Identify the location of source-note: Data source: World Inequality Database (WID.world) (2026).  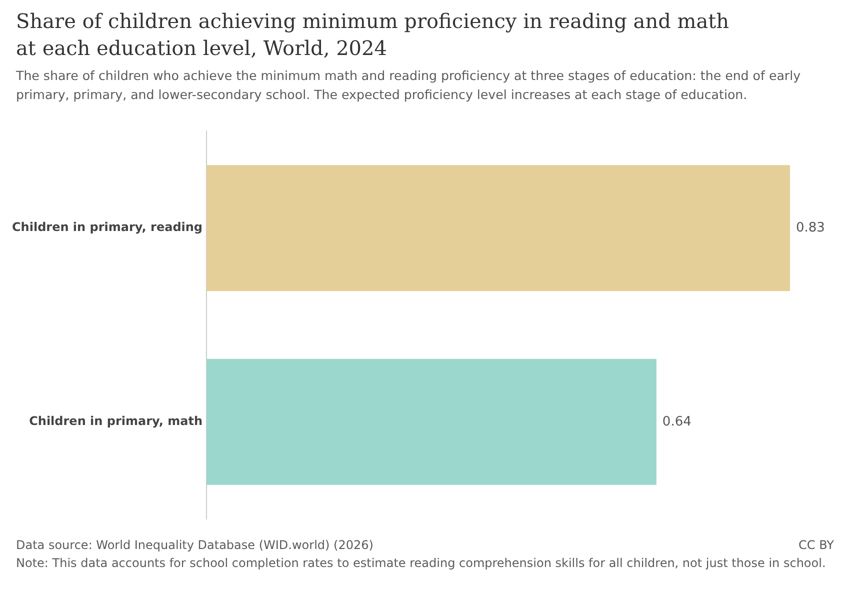
(195, 545).